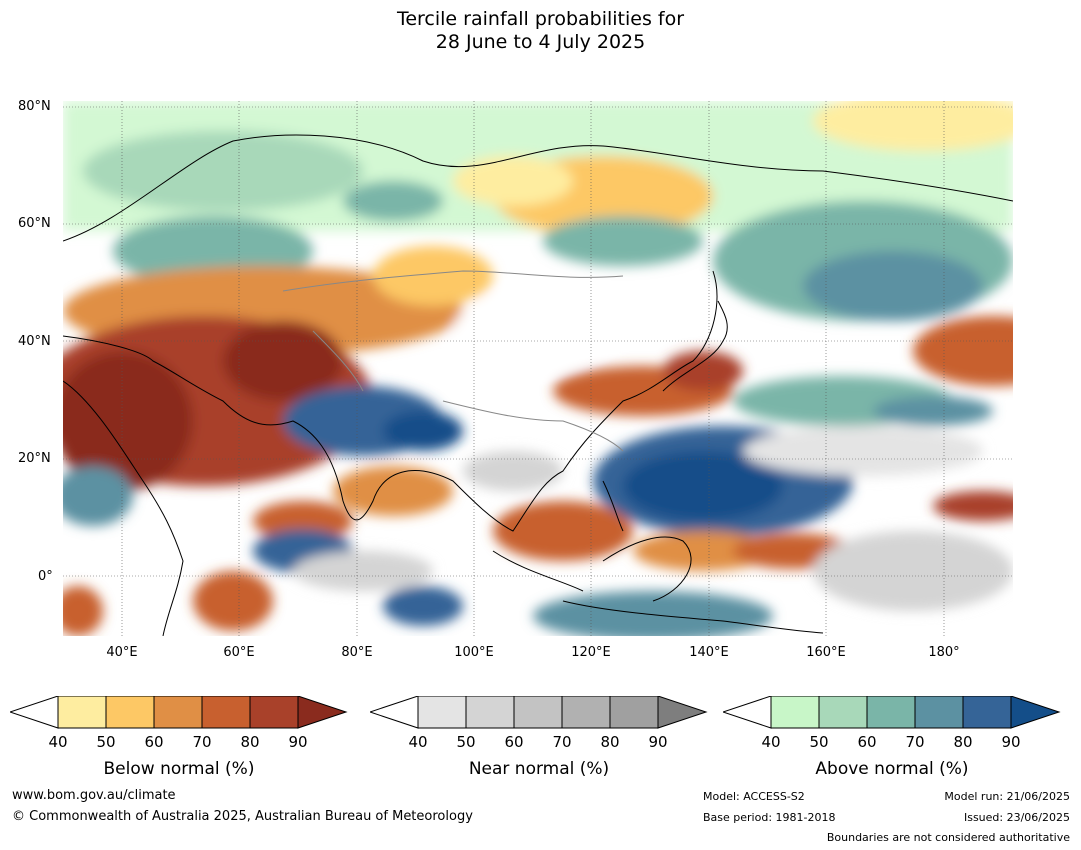  What do you see at coordinates (357, 652) in the screenshot?
I see `lon-label-80e: 80°E` at bounding box center [357, 652].